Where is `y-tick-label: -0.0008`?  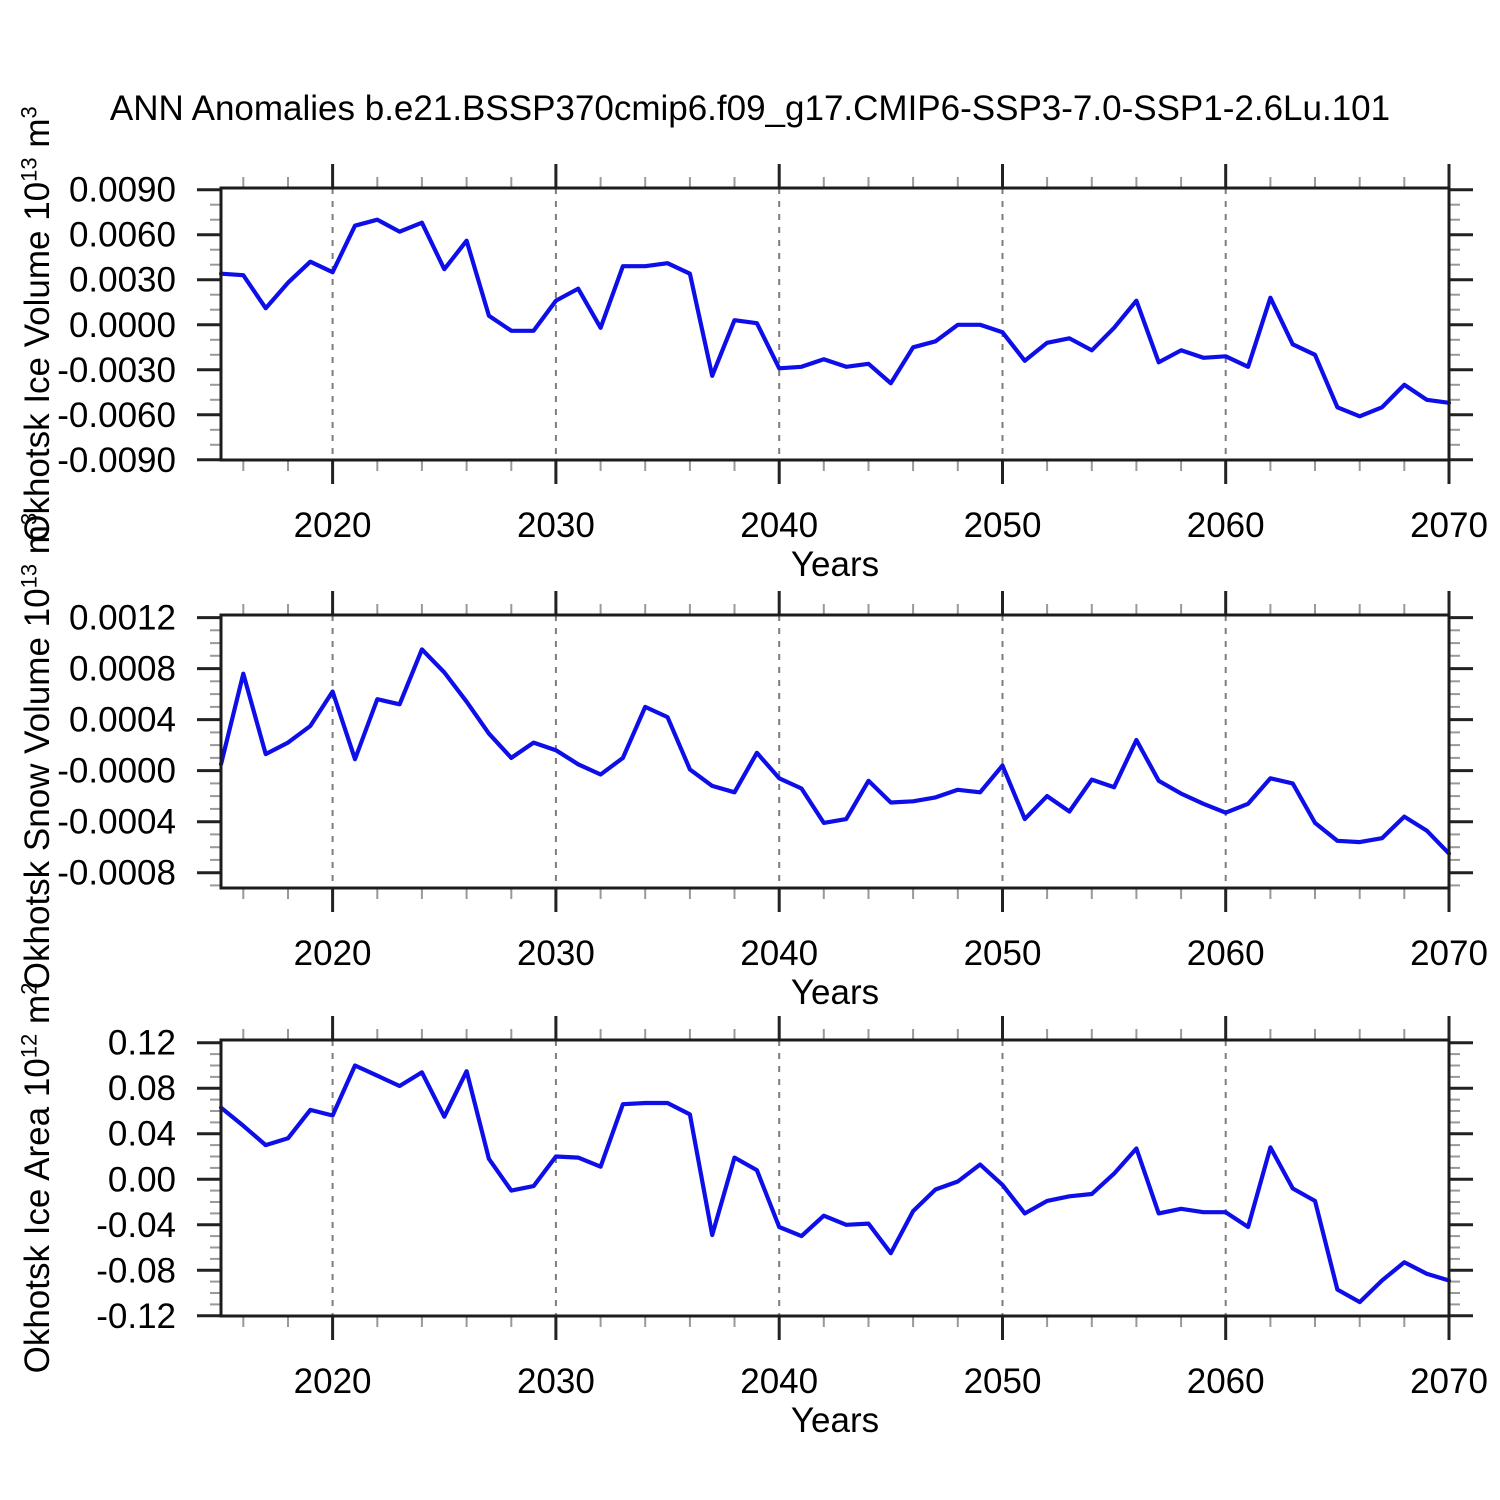
y-tick-label: -0.0008 is located at coordinates (116, 873).